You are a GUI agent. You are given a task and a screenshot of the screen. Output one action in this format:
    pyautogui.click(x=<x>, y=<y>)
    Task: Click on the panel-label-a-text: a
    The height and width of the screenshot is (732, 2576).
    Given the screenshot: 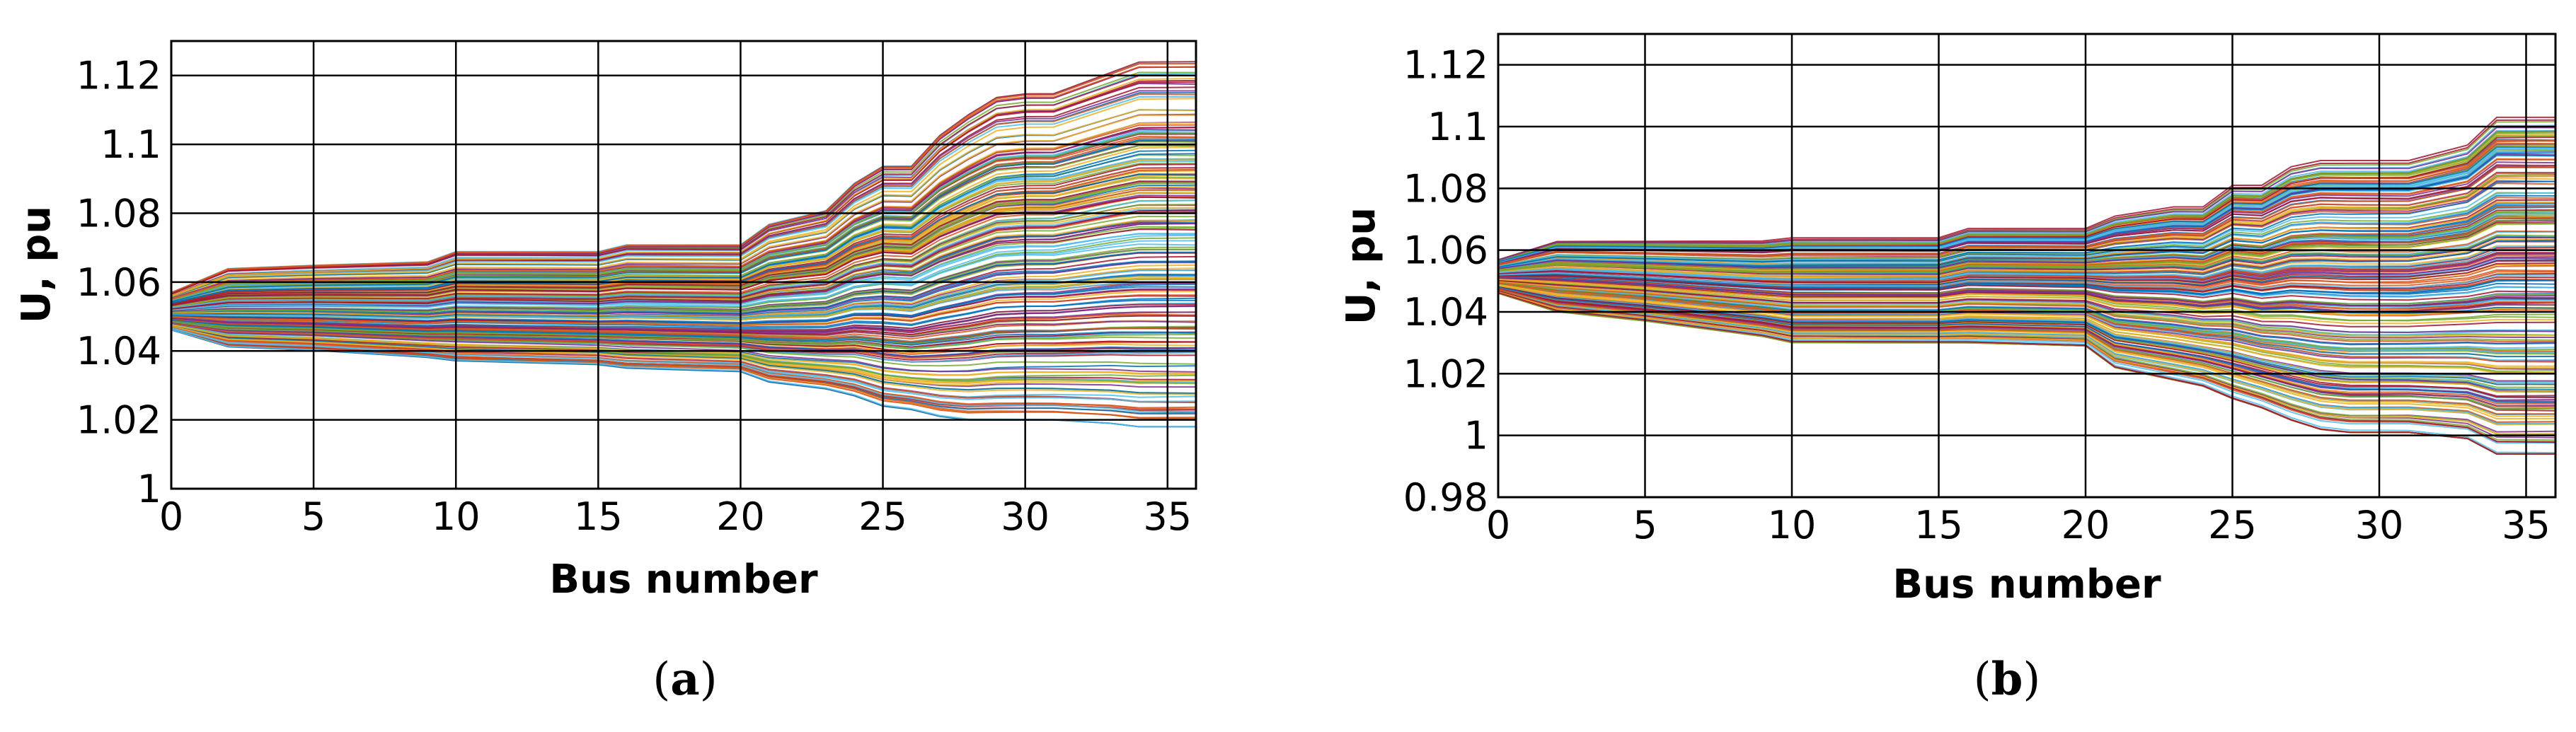 What is the action you would take?
    pyautogui.click(x=685, y=679)
    